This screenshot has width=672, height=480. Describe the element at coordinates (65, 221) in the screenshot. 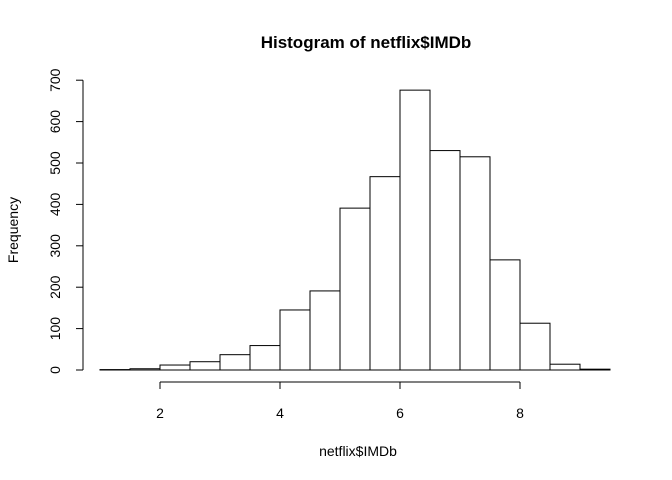

I see `y-axis: 0 100 200 300 400 500 600 700` at that location.